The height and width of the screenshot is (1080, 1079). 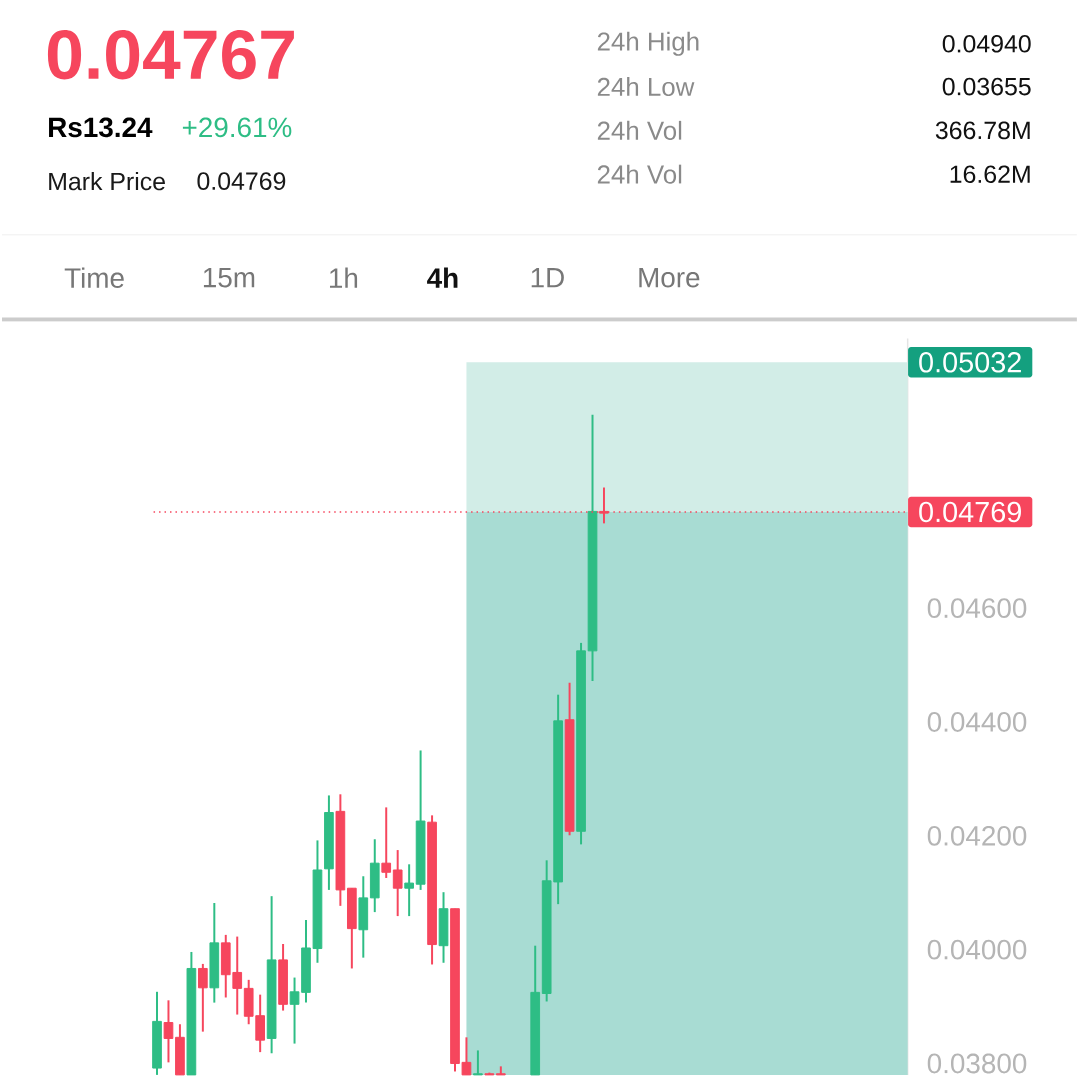 I want to click on text: 4h, so click(x=442, y=277).